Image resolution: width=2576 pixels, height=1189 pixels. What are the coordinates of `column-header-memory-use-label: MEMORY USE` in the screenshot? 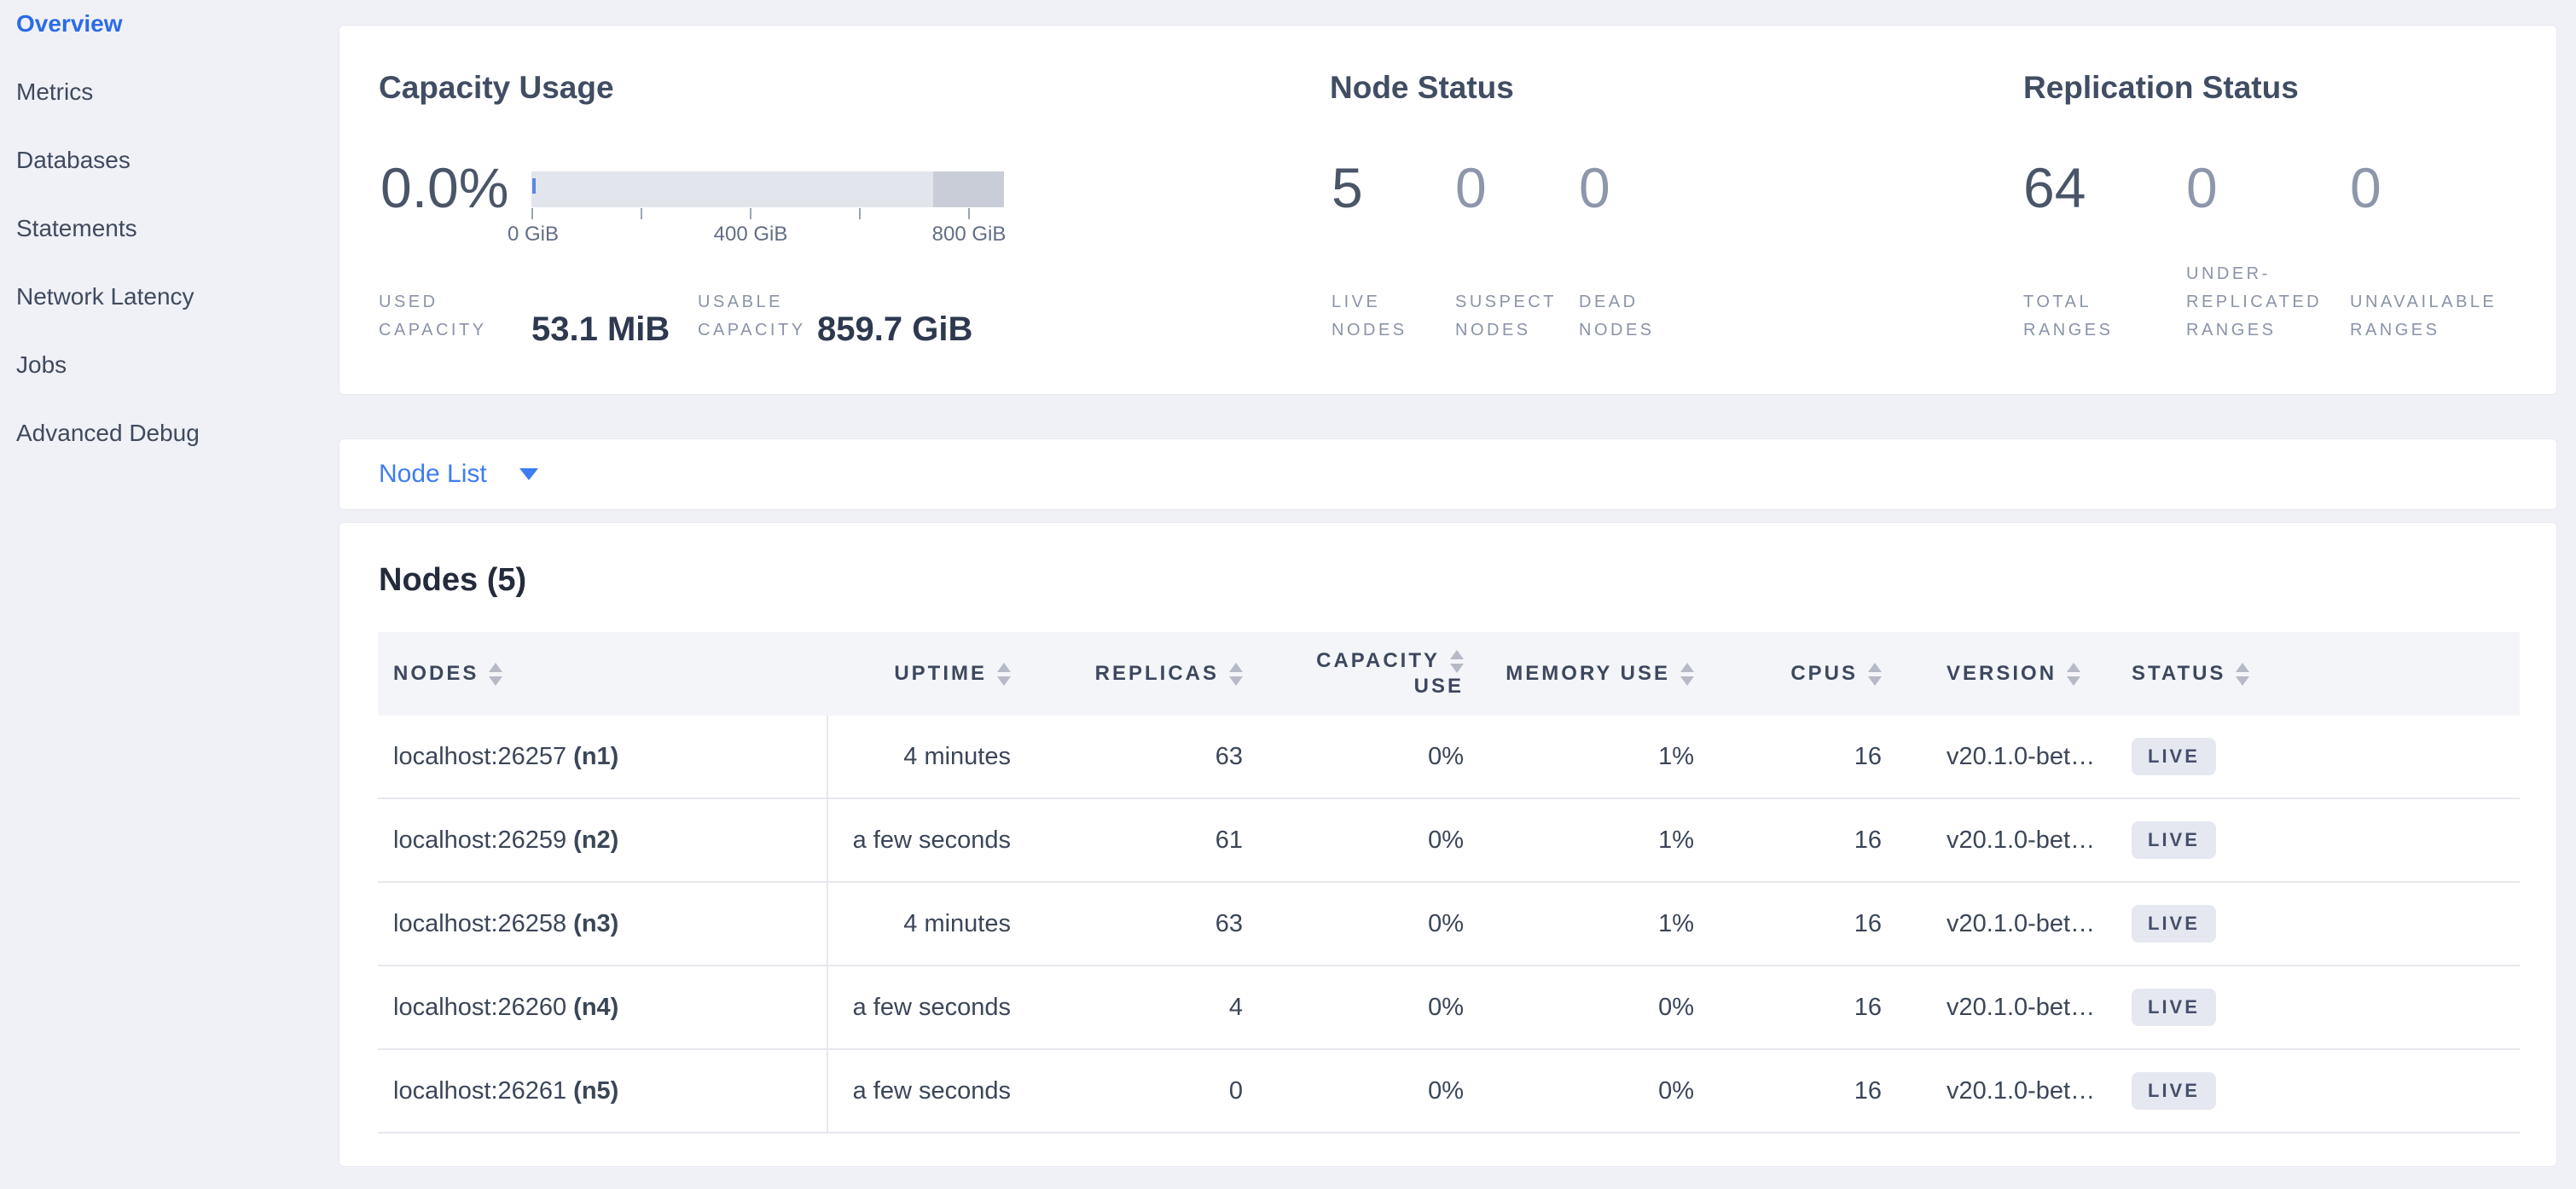 It's located at (1588, 673).